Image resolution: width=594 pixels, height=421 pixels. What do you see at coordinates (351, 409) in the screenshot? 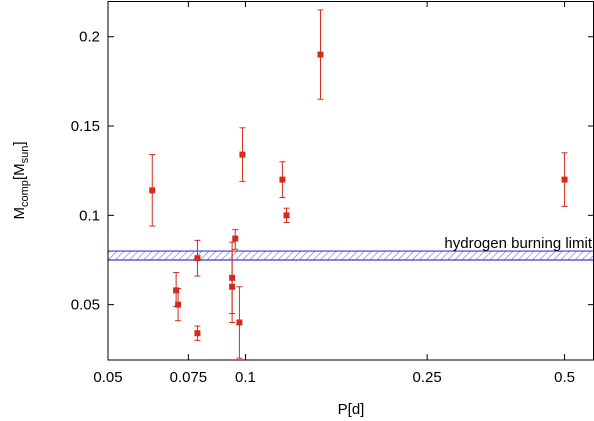
I see `x-axis-title: P[d]` at bounding box center [351, 409].